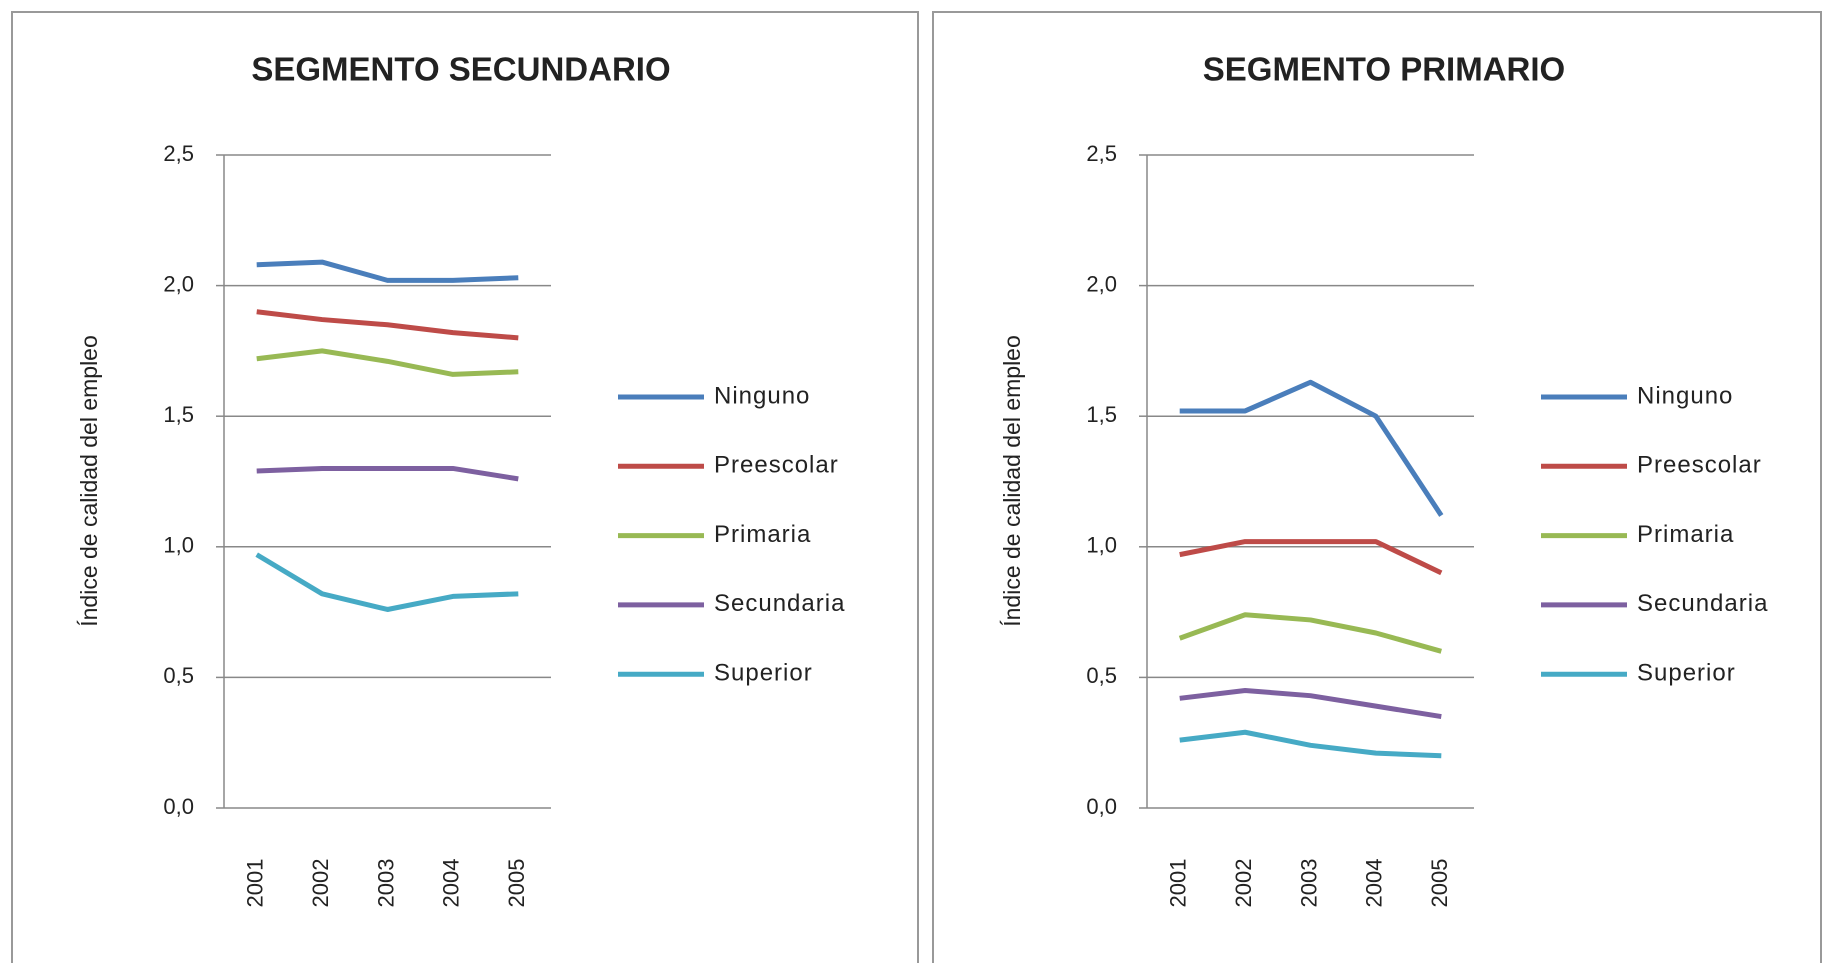  I want to click on chart-title: SEGMENTO PRIMARIO, so click(1384, 69).